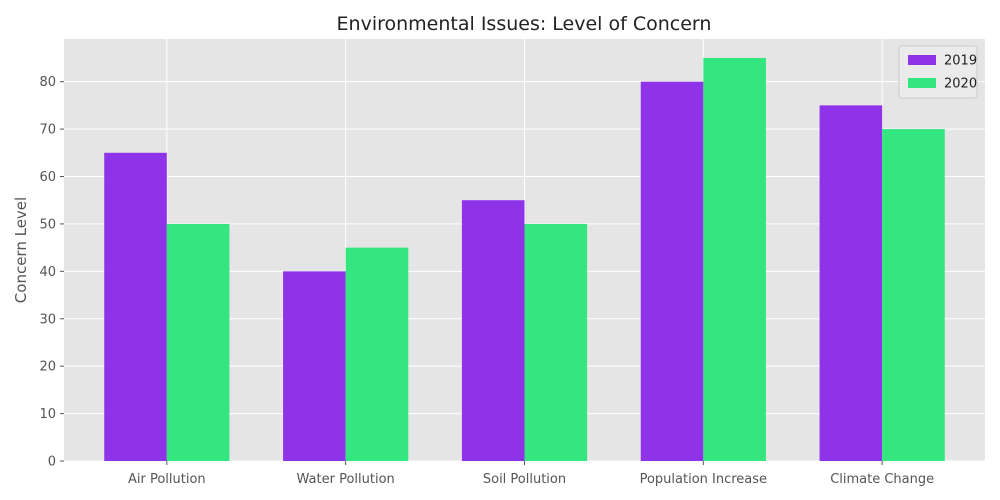  What do you see at coordinates (47, 82) in the screenshot?
I see `y-tick-label: 80` at bounding box center [47, 82].